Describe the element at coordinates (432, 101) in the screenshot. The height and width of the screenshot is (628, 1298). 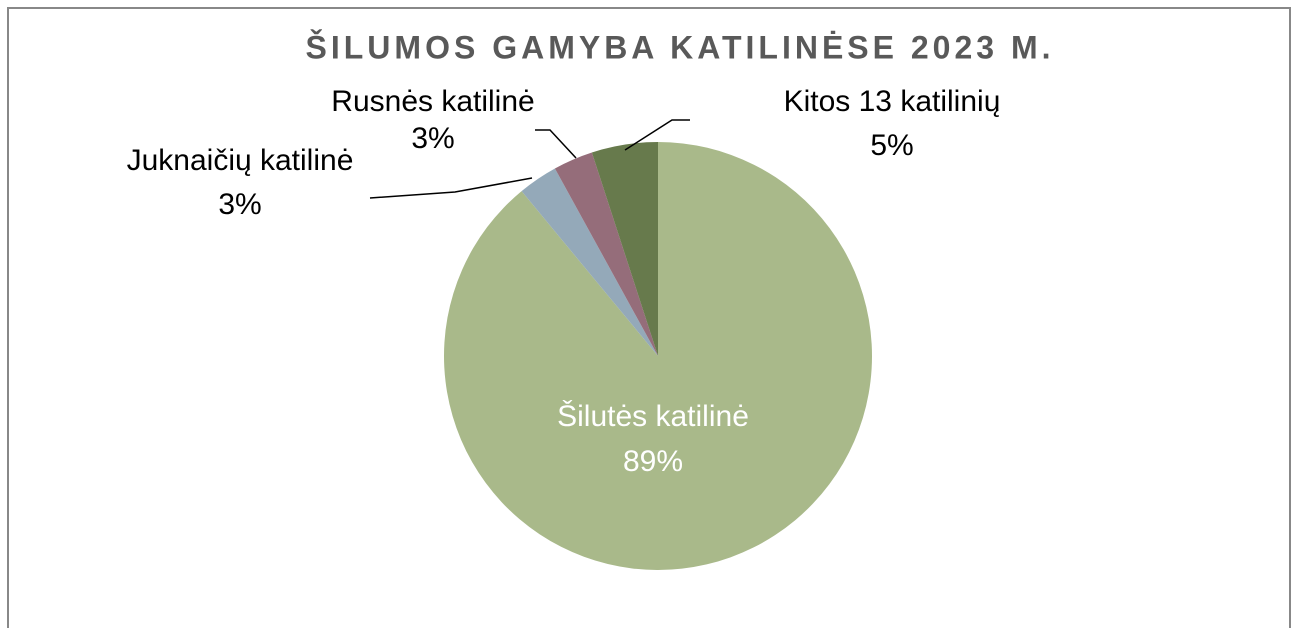
I see `slice-label: Rusnės katilinė` at that location.